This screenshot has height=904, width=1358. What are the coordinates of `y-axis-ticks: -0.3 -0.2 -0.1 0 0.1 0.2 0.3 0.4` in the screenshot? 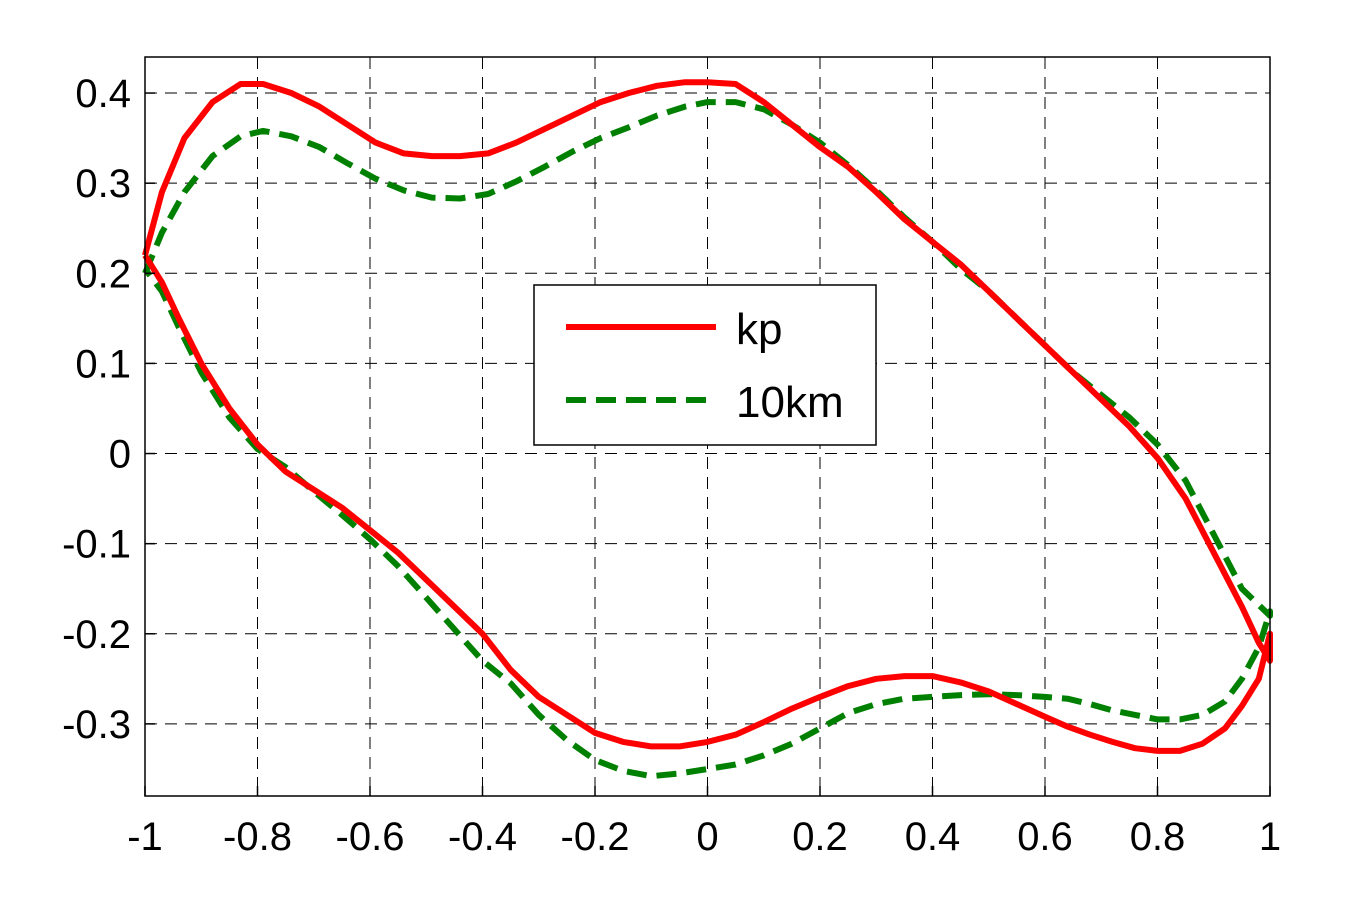 It's located at (108, 409).